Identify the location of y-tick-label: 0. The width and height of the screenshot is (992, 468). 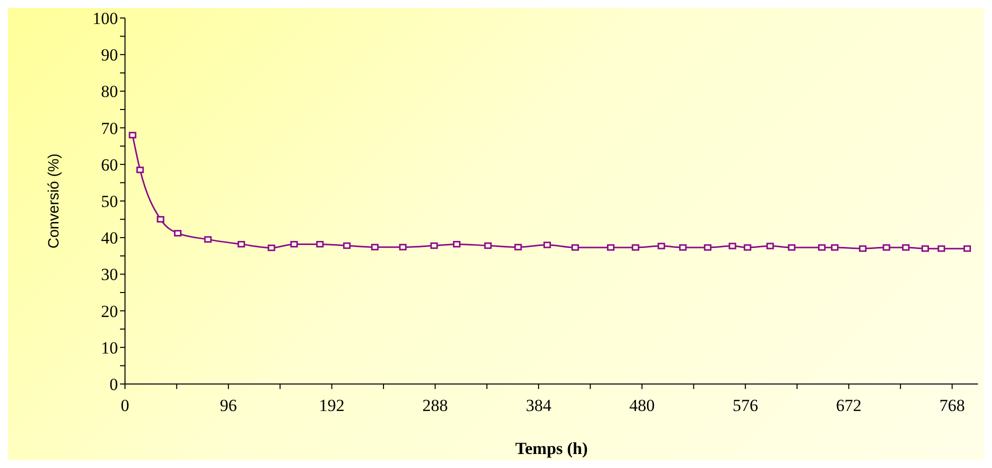
(114, 384).